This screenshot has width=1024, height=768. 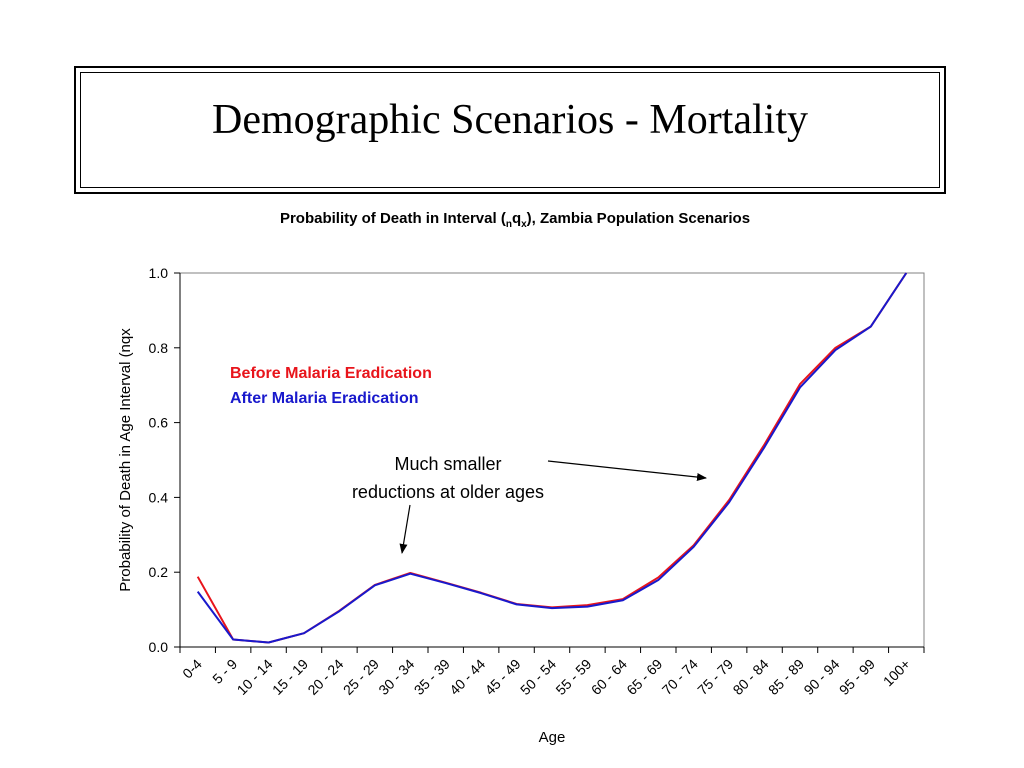 I want to click on y-tick-label: 0.4, so click(x=159, y=497).